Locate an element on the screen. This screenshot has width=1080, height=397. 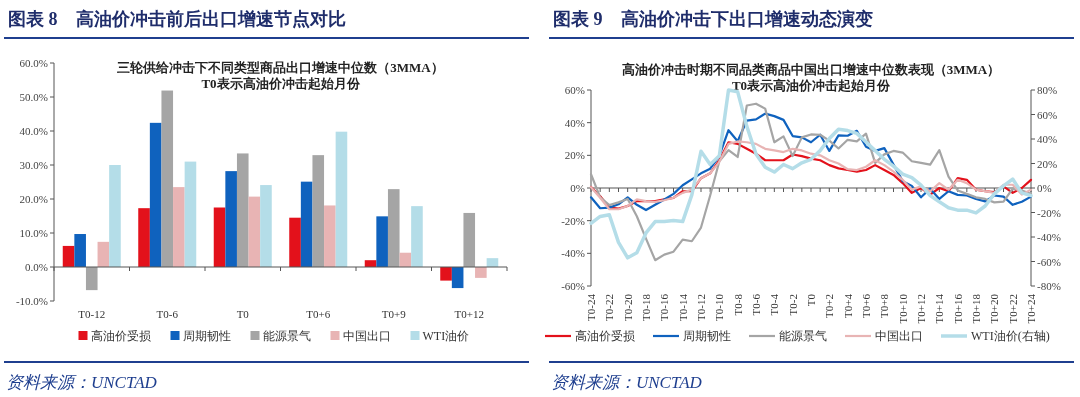
chart-title: 图表 9 高油价冲击下出口增速动态演变 is located at coordinates (713, 19).